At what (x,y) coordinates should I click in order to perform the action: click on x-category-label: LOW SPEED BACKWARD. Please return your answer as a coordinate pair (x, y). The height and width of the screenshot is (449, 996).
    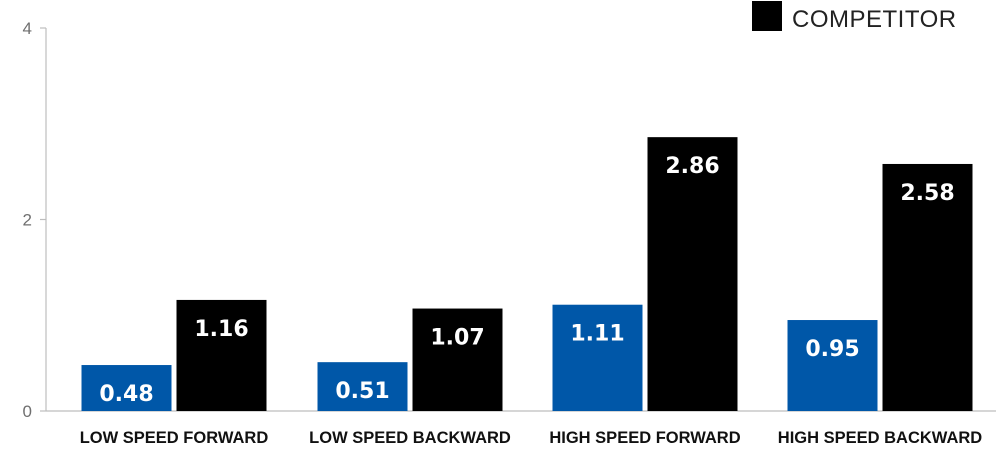
    Looking at the image, I should click on (410, 438).